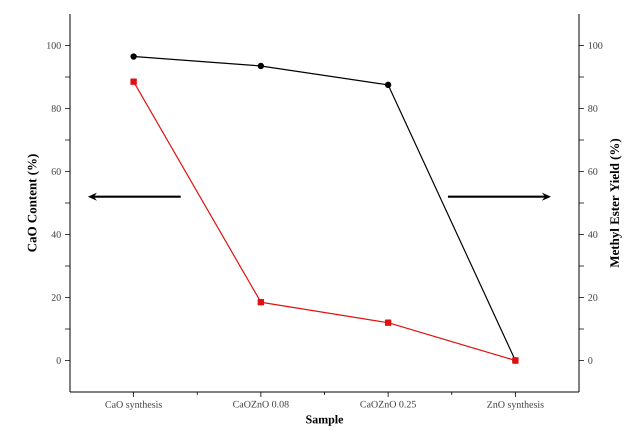 The width and height of the screenshot is (636, 446). I want to click on x-tick-label: CaOZnO 0.08, so click(261, 404).